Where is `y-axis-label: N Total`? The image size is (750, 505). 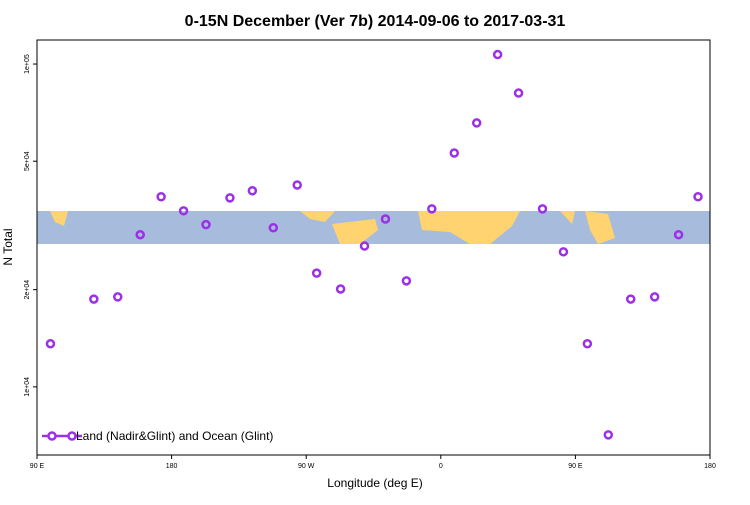 y-axis-label: N Total is located at coordinates (8, 246).